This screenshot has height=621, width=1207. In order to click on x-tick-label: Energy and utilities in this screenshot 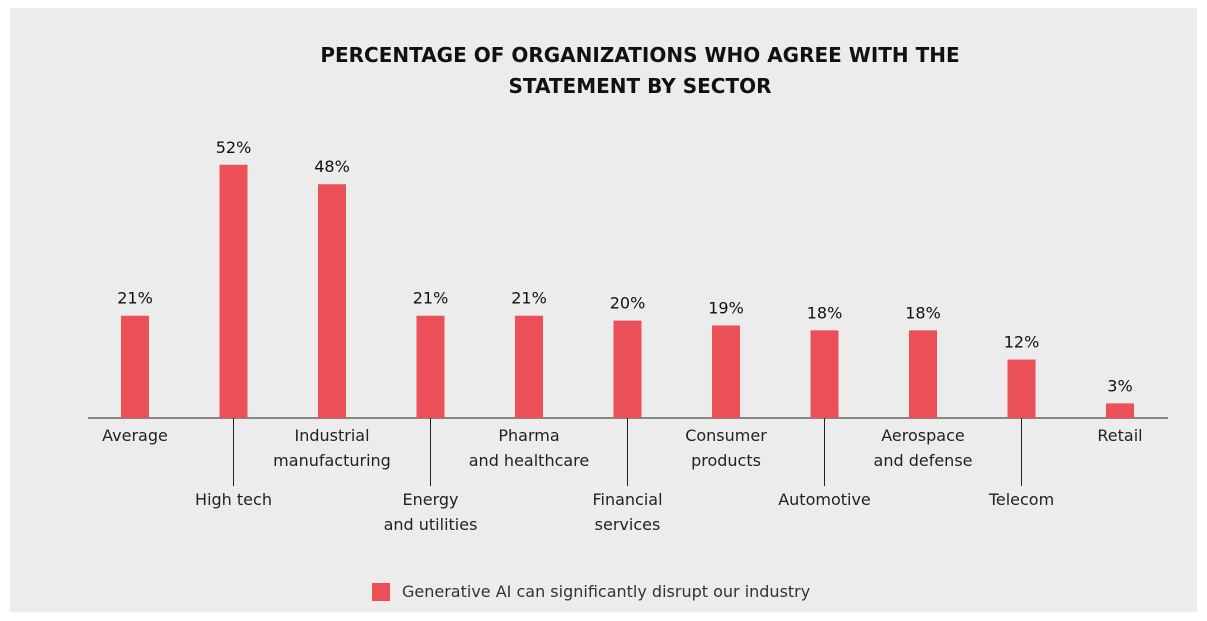, I will do `click(430, 512)`.